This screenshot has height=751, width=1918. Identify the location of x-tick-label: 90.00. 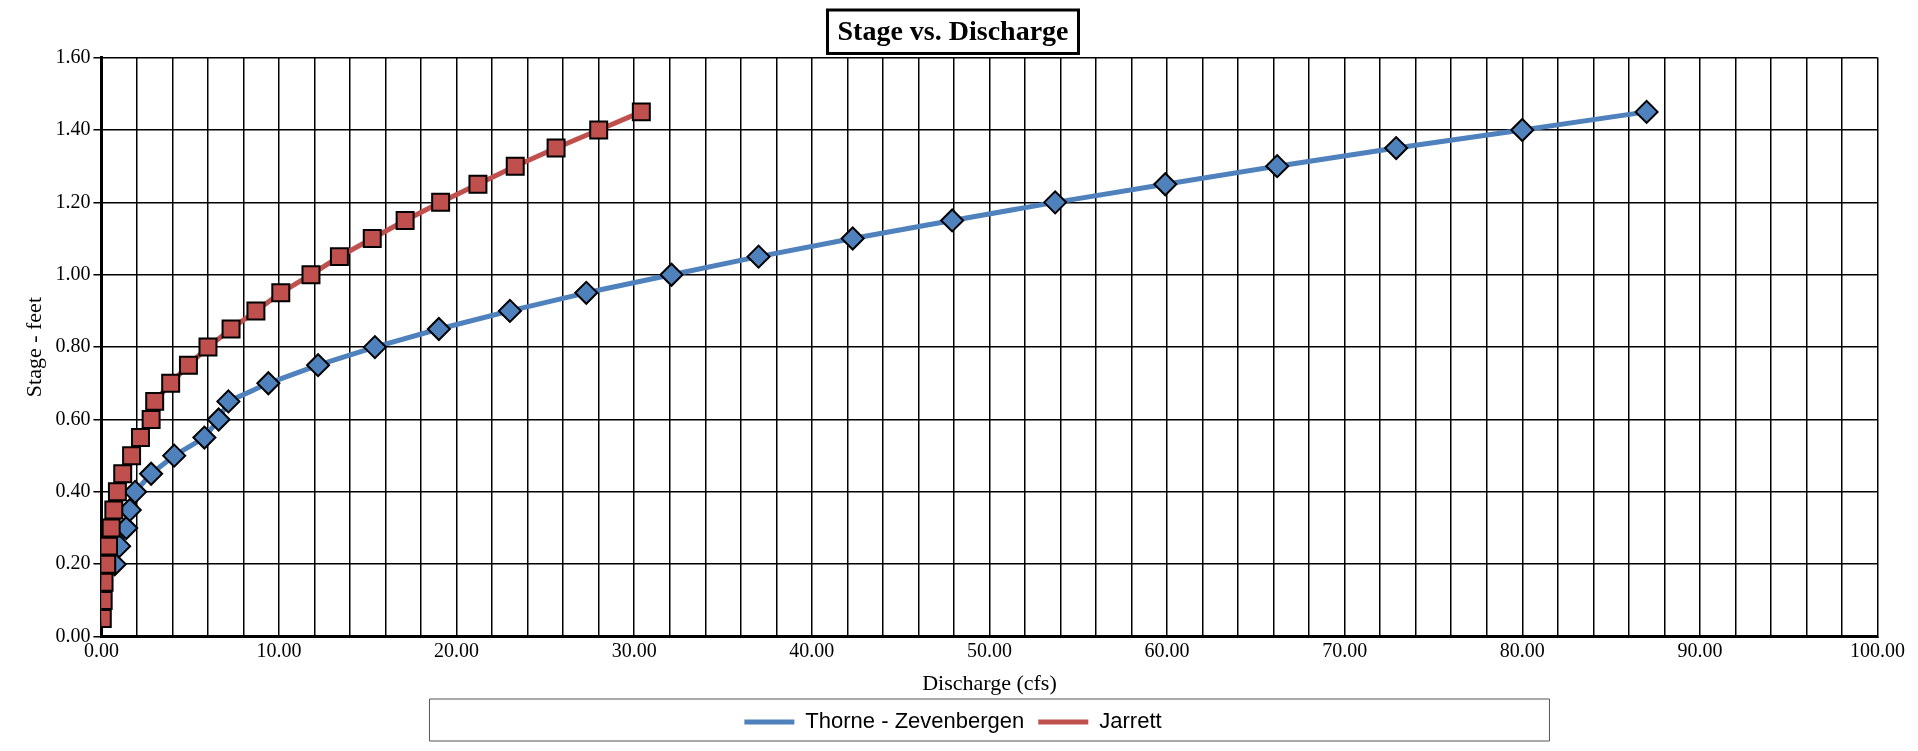
(1700, 649).